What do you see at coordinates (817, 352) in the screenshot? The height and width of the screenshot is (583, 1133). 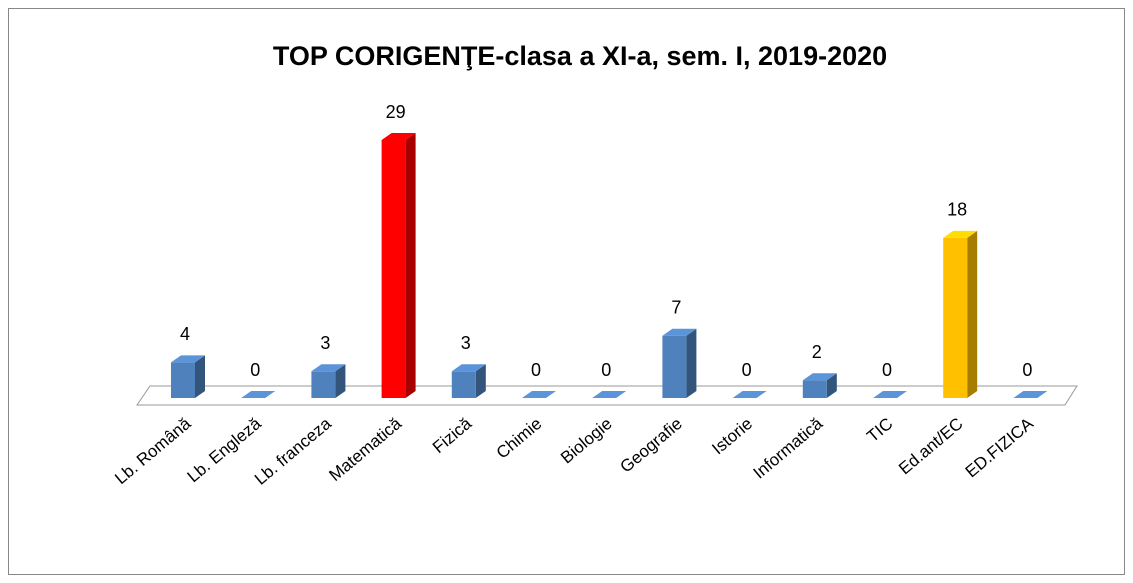 I see `data-label: 2` at bounding box center [817, 352].